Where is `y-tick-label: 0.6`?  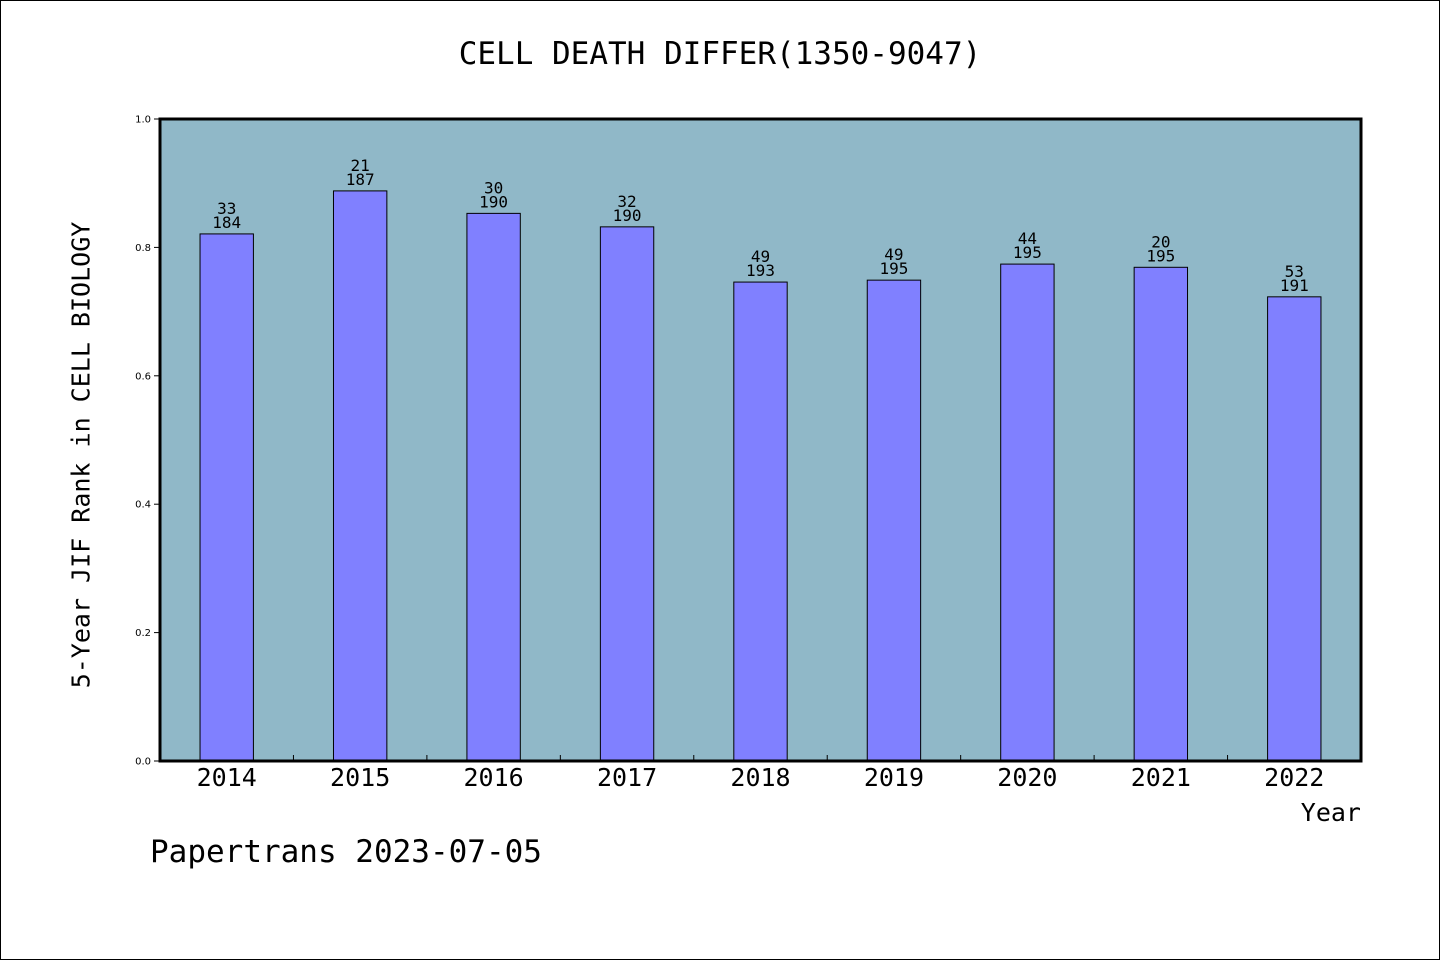 y-tick-label: 0.6 is located at coordinates (143, 376).